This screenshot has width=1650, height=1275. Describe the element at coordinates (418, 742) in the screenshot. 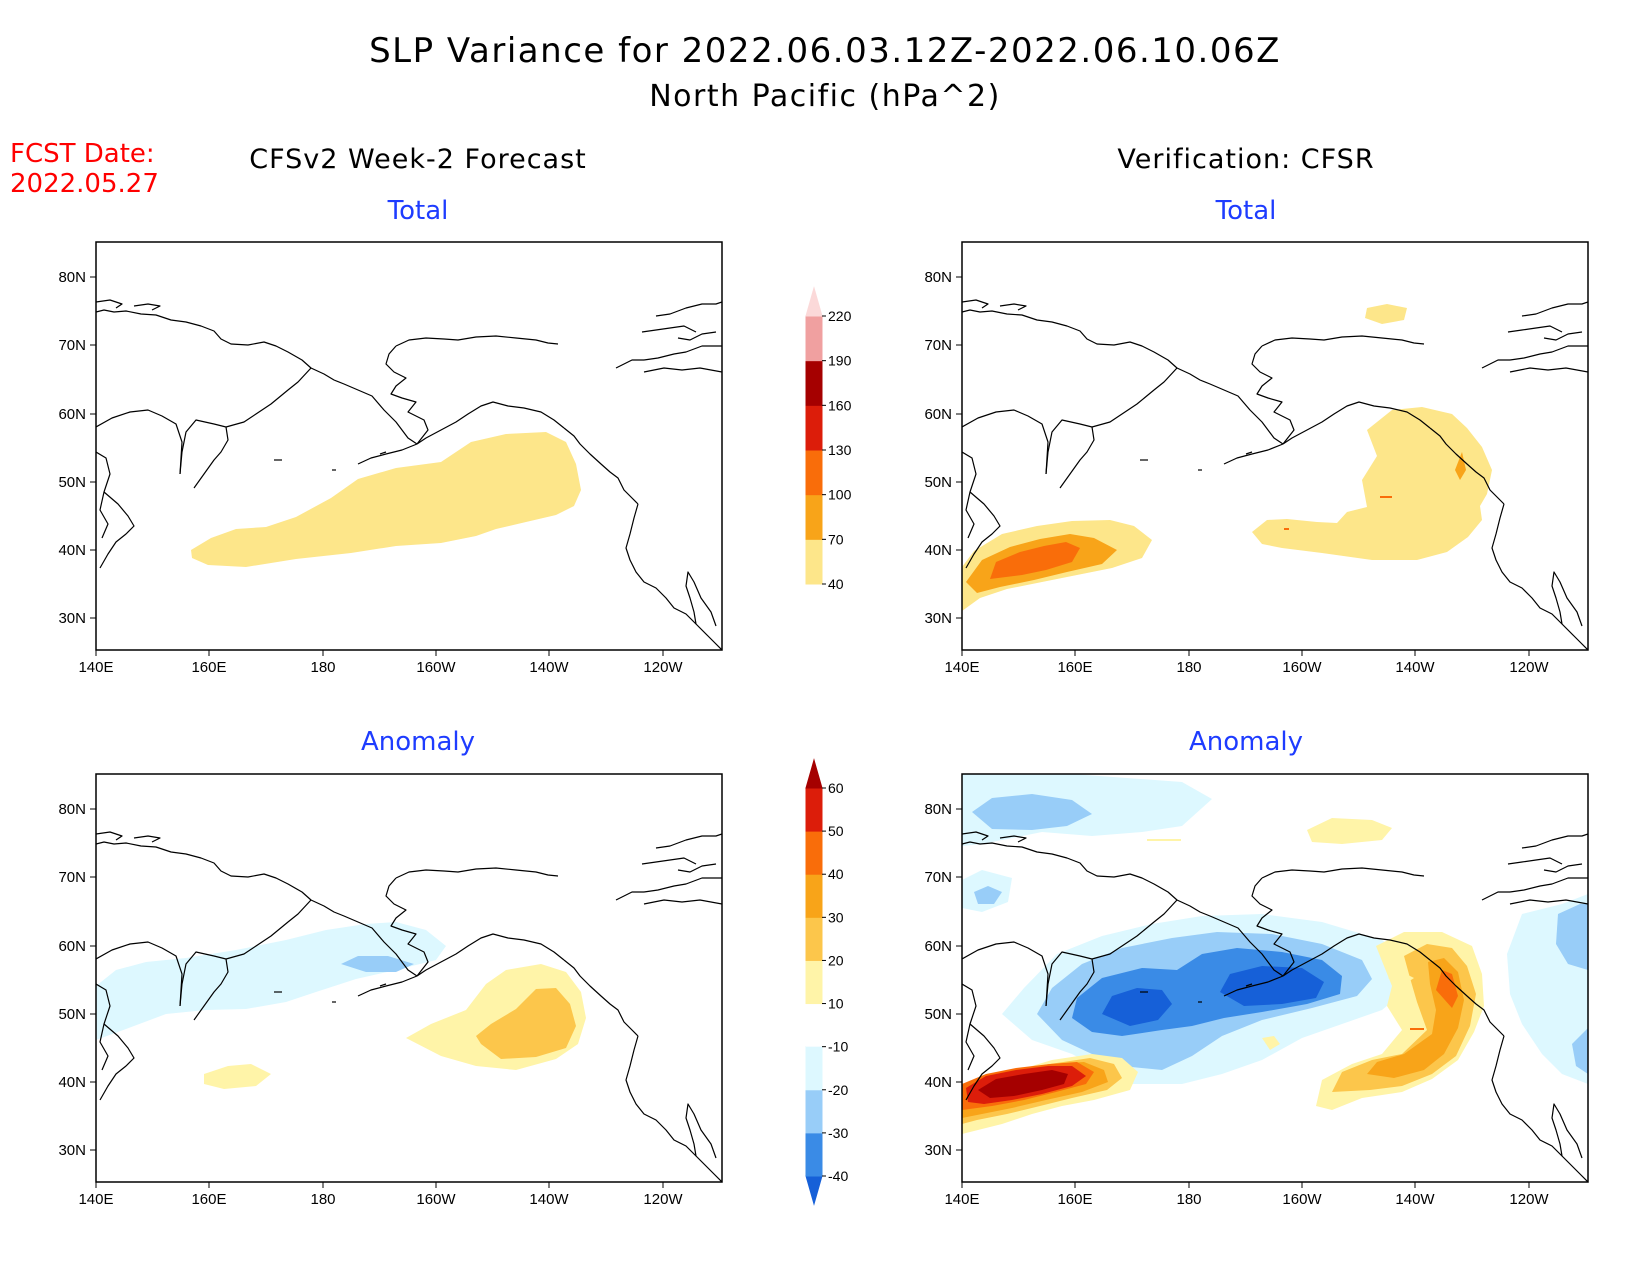

I see `panel-subtitle-fcst-anomaly: Anomaly` at that location.